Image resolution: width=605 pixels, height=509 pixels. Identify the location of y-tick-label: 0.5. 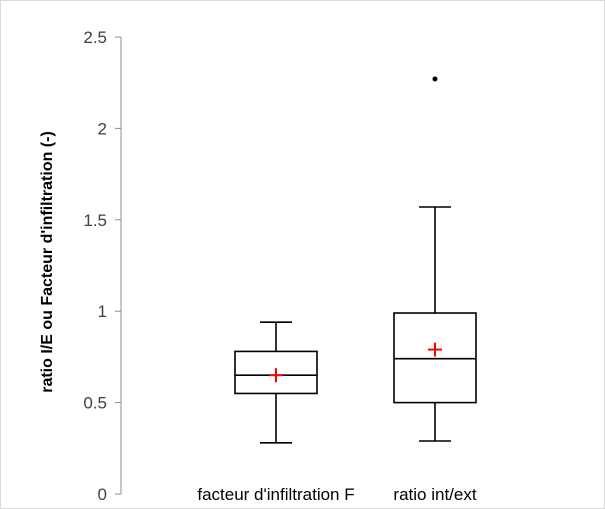
(95, 403).